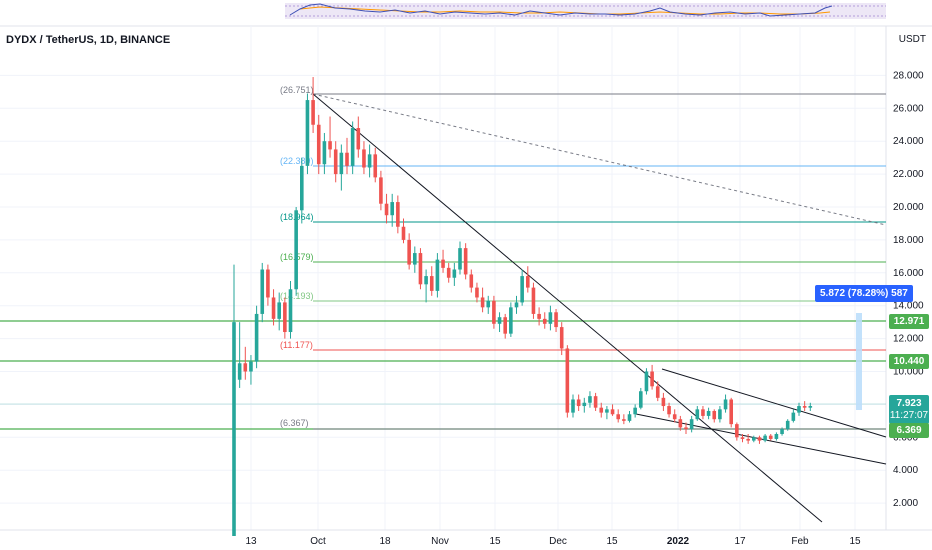  I want to click on price-tag-12971: 12.971, so click(909, 321).